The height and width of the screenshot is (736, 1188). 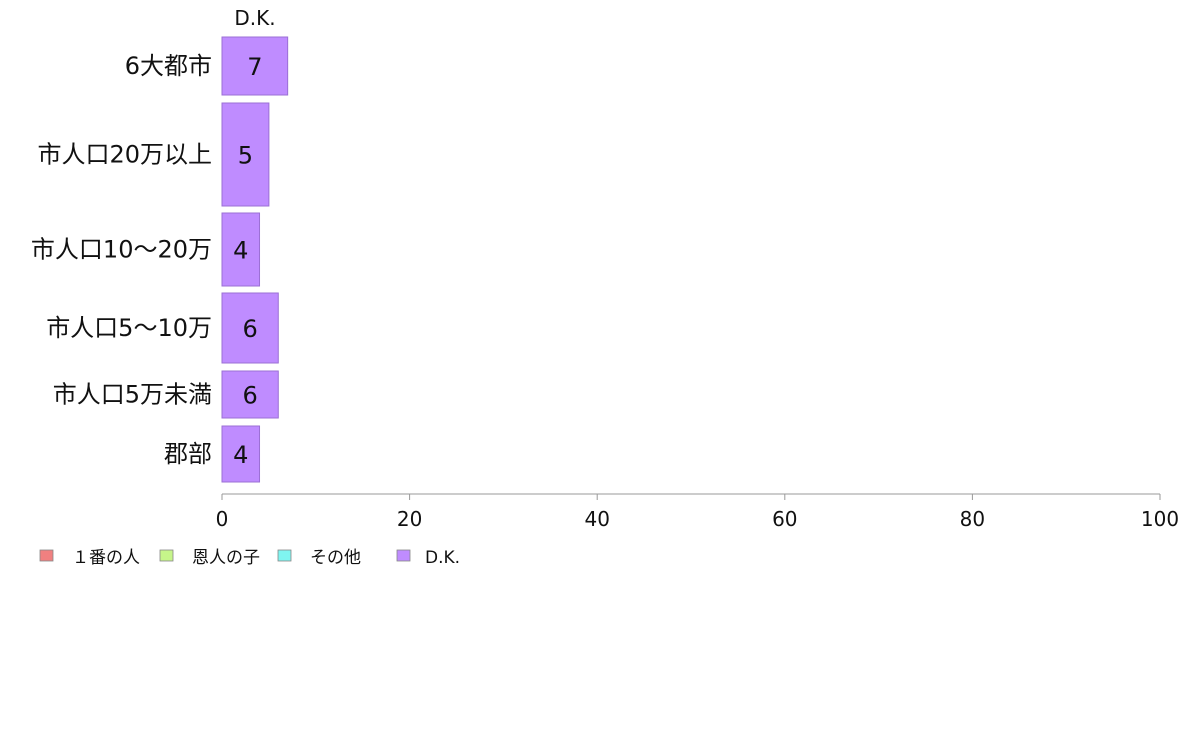 I want to click on category-label: 市人口5万未満, so click(x=132, y=395).